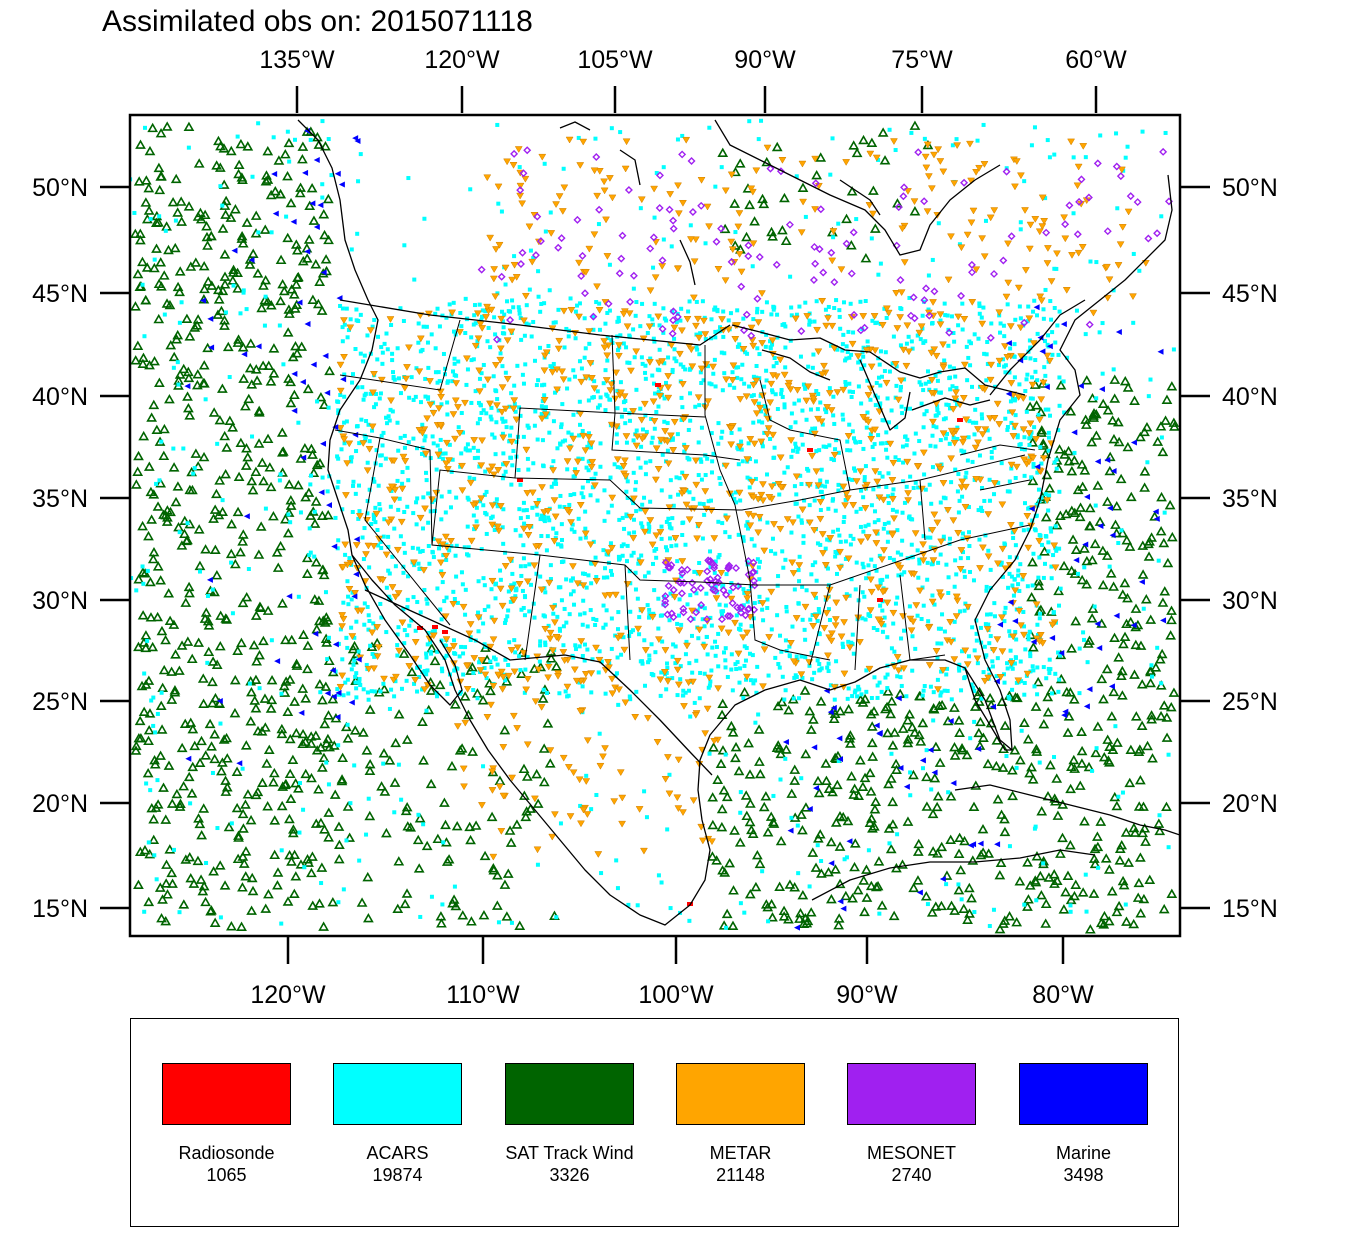  I want to click on hudson-bay, so click(857, 187).